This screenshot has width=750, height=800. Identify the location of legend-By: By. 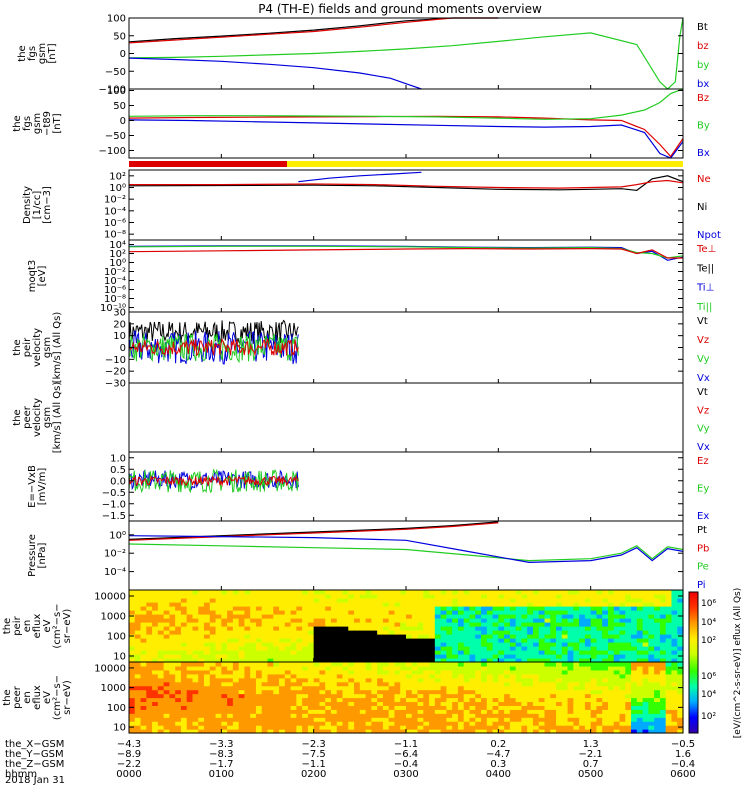
(703, 126).